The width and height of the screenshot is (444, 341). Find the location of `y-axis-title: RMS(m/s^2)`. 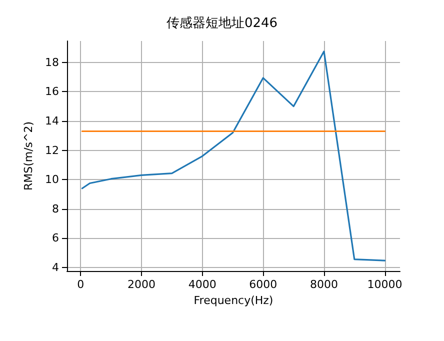

y-axis-title: RMS(m/s^2) is located at coordinates (29, 156).